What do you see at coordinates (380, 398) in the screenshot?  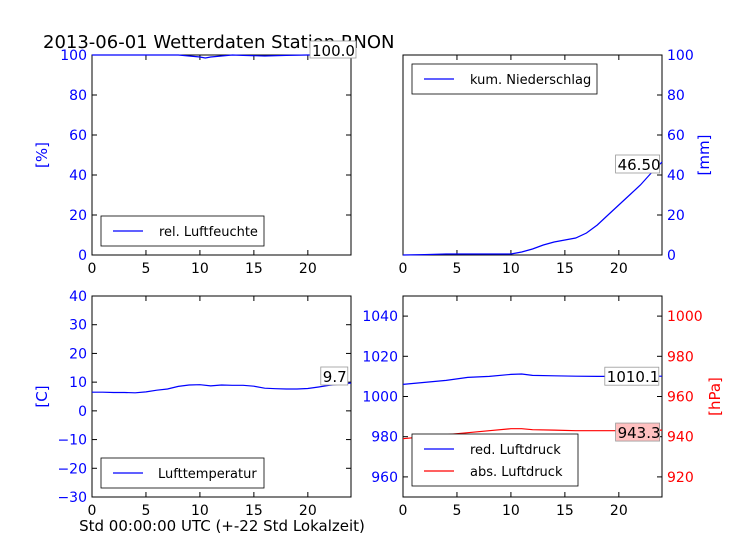 I see `y-tick-label: 1000` at bounding box center [380, 398].